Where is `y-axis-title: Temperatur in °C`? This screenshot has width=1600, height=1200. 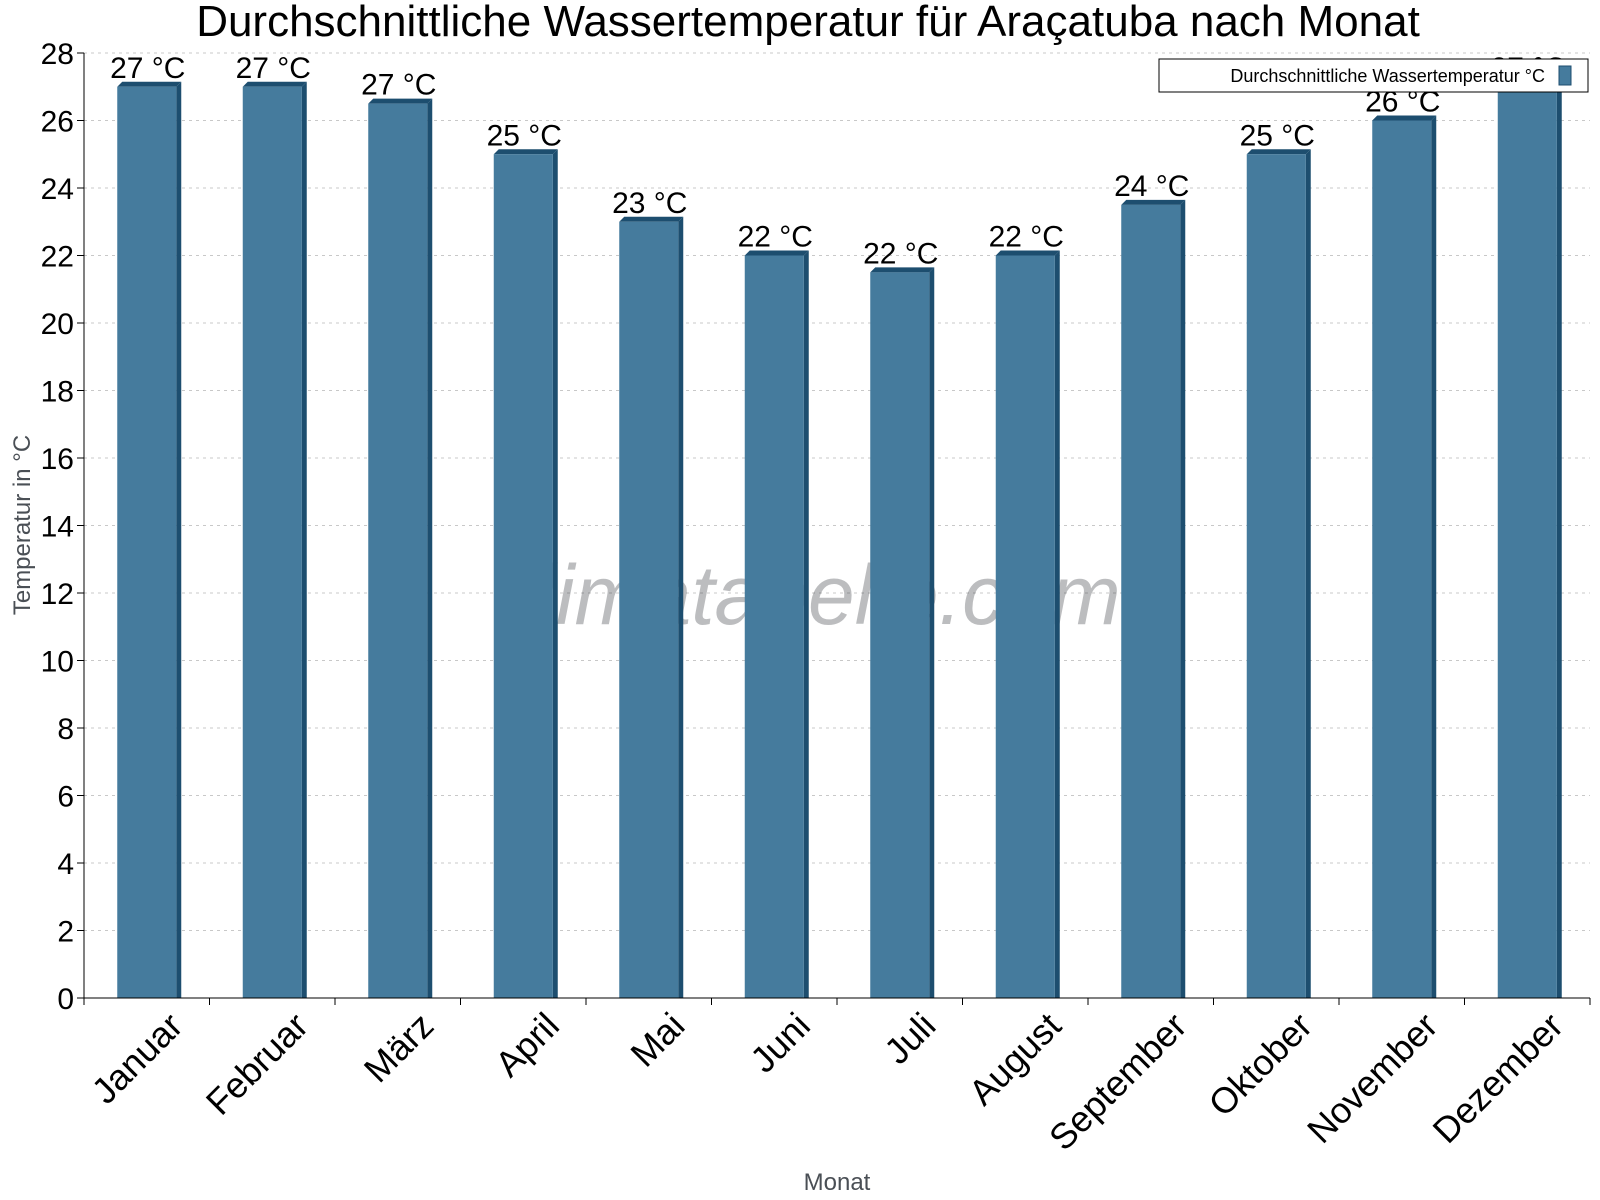 y-axis-title: Temperatur in °C is located at coordinates (22, 525).